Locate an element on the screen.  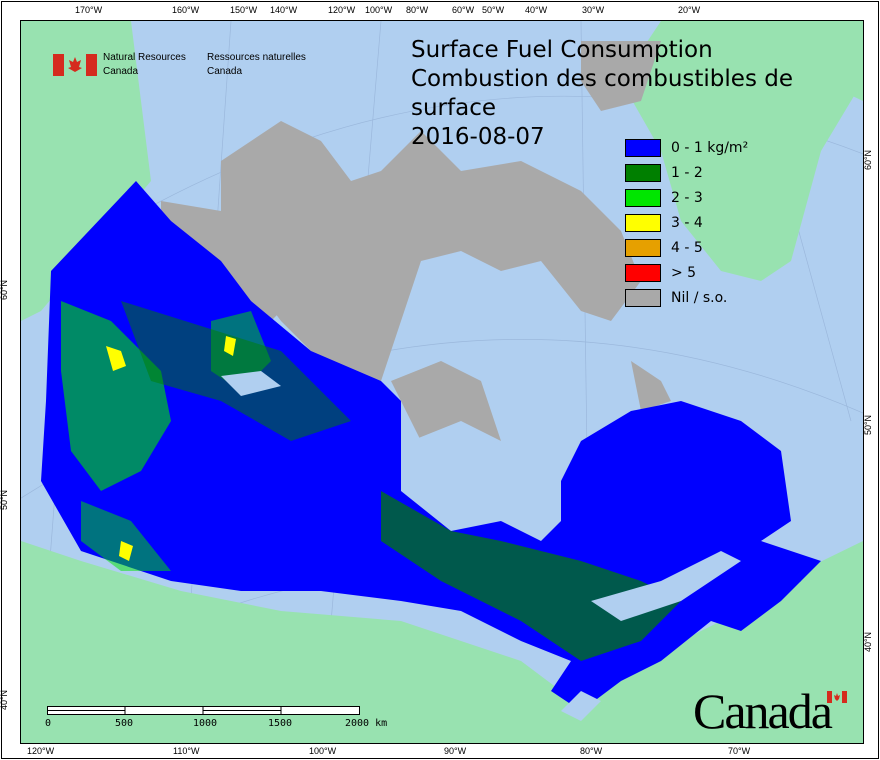
dept-fr-line2: Canada is located at coordinates (225, 71).